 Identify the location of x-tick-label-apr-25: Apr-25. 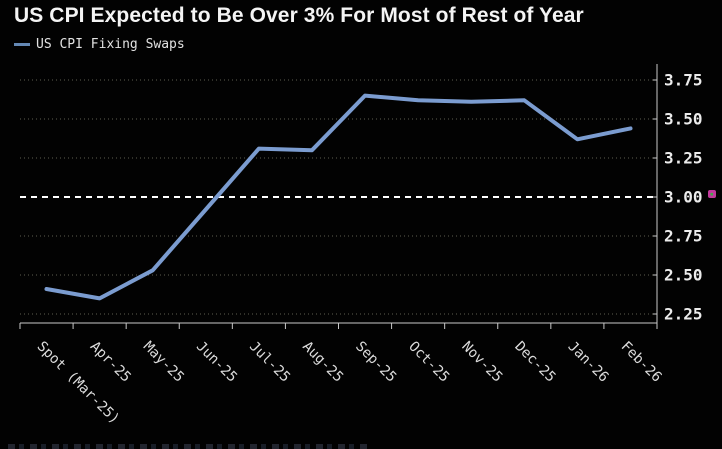
(110, 362).